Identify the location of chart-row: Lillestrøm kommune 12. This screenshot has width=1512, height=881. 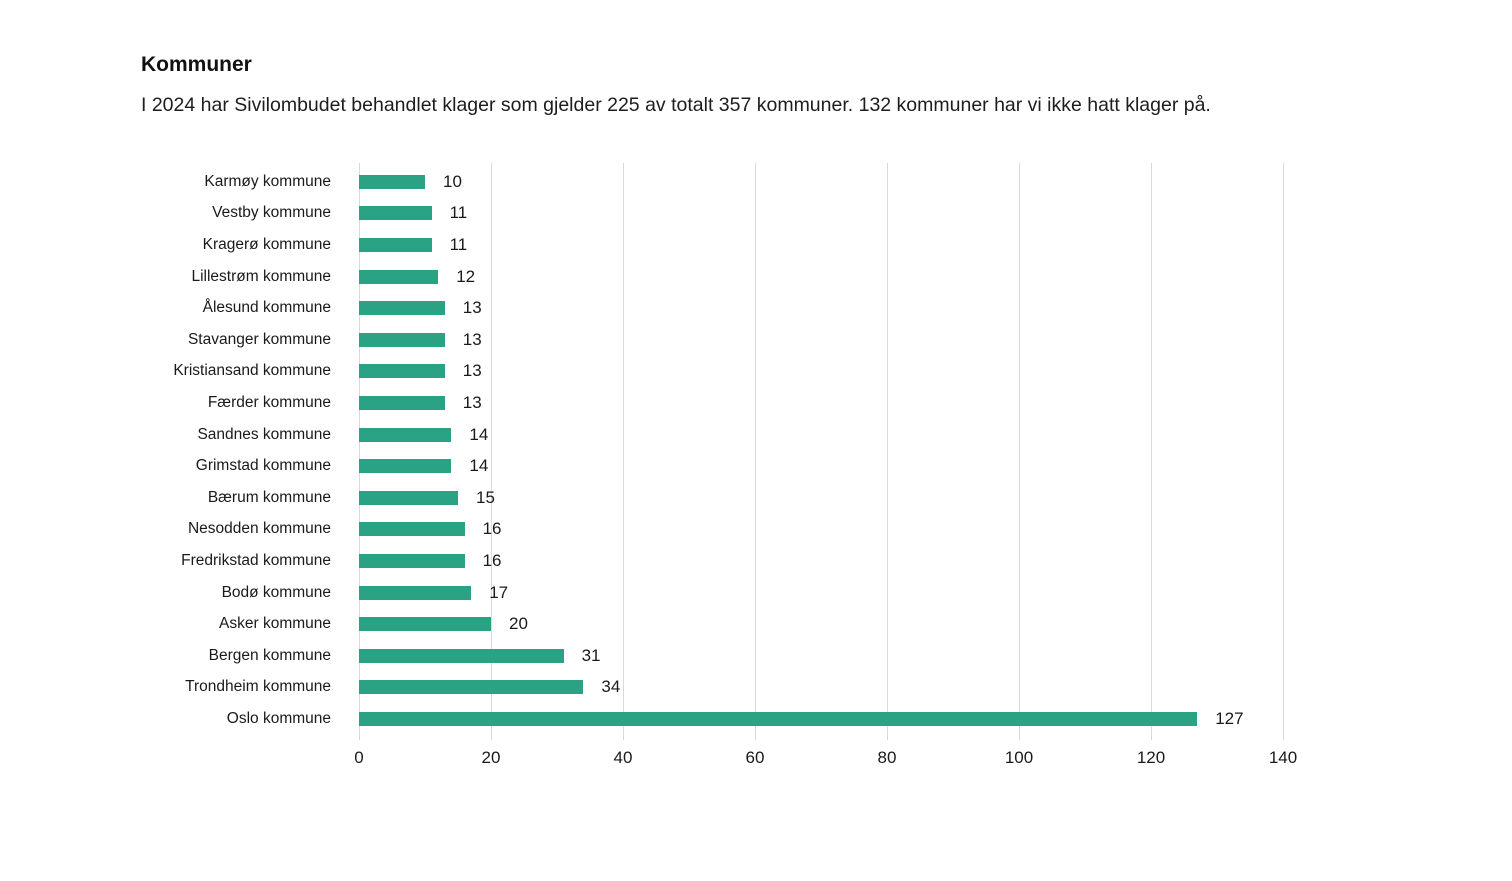
(712, 277).